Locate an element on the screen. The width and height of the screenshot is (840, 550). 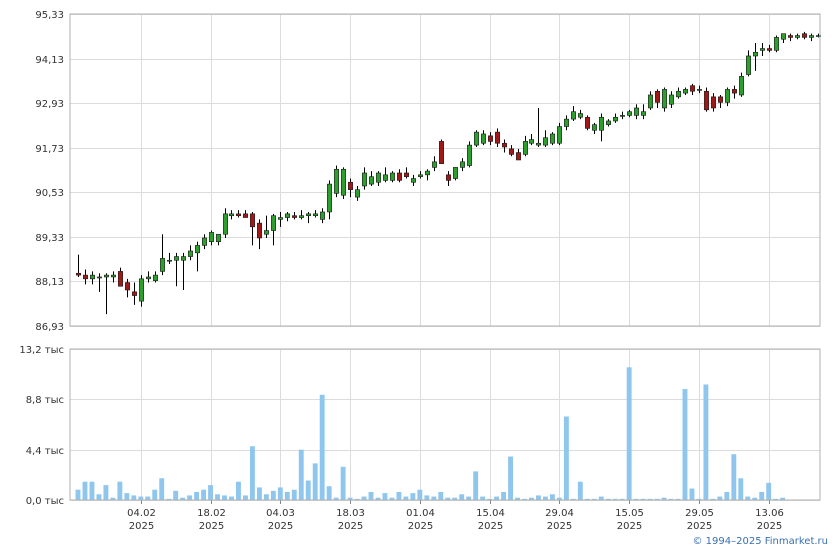
x-tick-date-label: 29.04 is located at coordinates (559, 513).